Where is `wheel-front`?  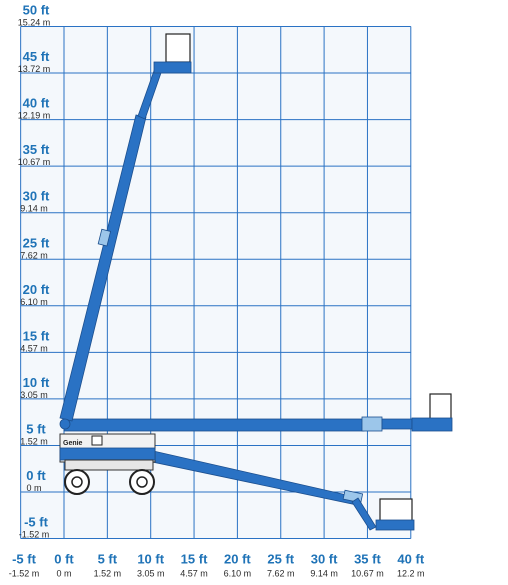 wheel-front is located at coordinates (142, 482).